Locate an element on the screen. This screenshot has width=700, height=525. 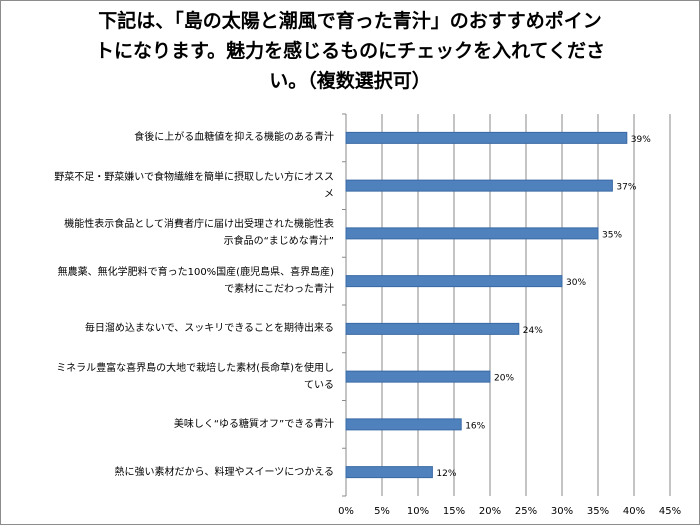
x-tick-label: 20% is located at coordinates (490, 511).